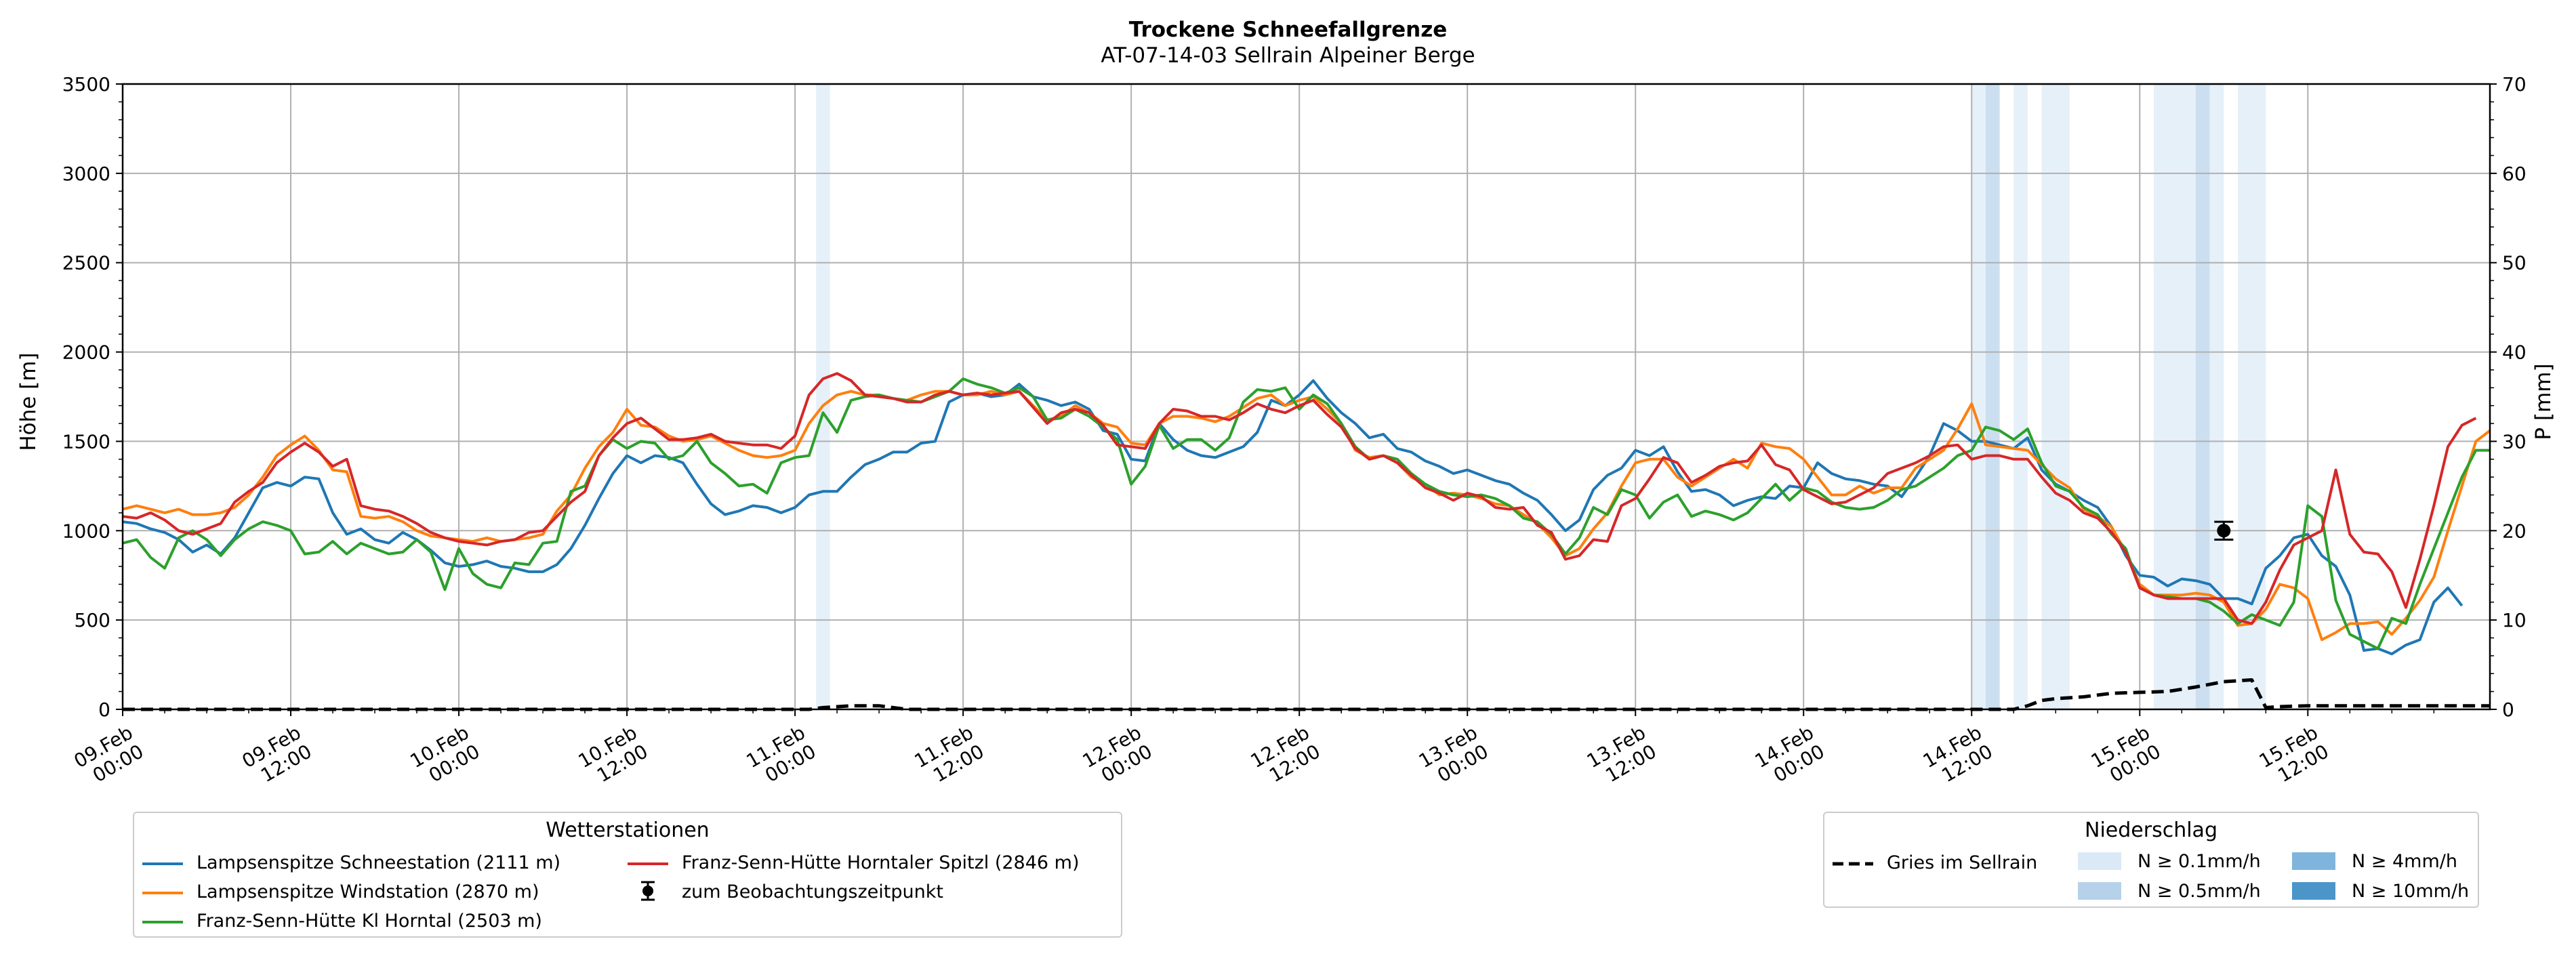 The height and width of the screenshot is (958, 2576). What do you see at coordinates (86, 352) in the screenshot?
I see `y-tick-label: 2000` at bounding box center [86, 352].